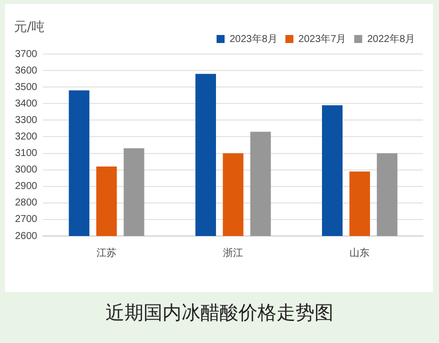 The height and width of the screenshot is (343, 439). I want to click on y-tick-label: 3300, so click(26, 120).